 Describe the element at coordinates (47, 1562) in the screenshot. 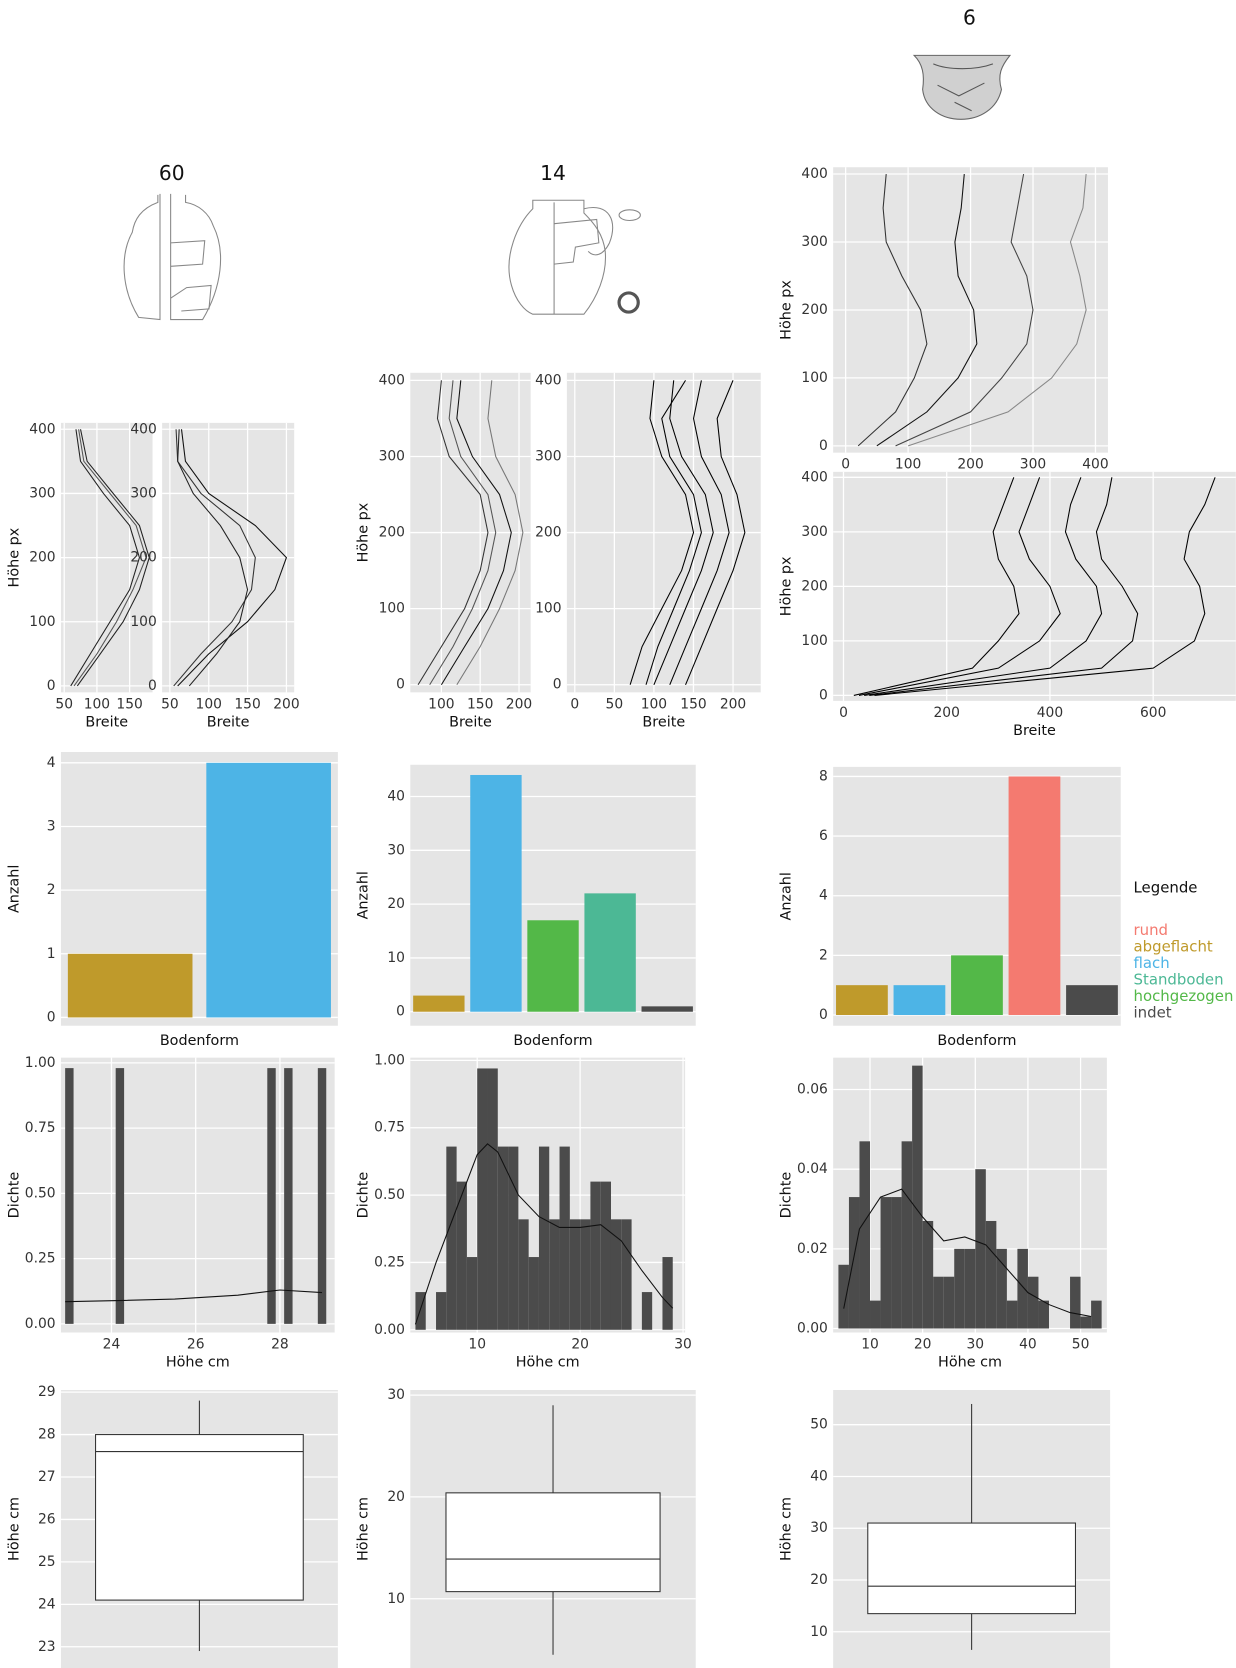

I see `y-tick-label: 25` at that location.